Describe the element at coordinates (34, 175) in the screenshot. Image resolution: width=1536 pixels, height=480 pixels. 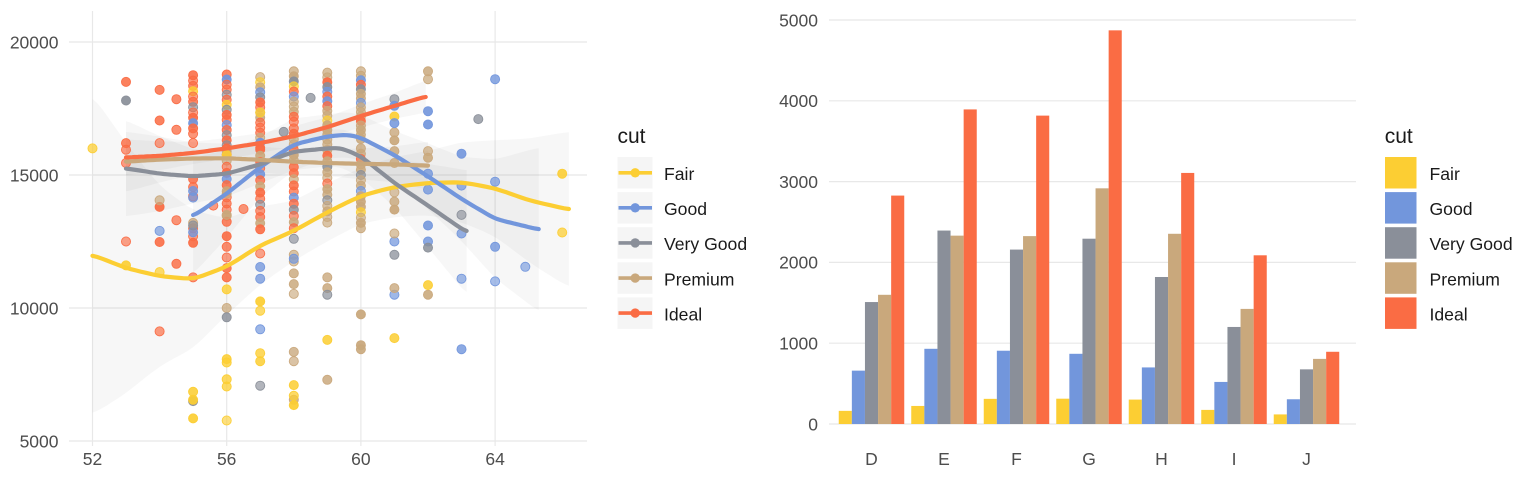
I see `svg-text: 15000` at that location.